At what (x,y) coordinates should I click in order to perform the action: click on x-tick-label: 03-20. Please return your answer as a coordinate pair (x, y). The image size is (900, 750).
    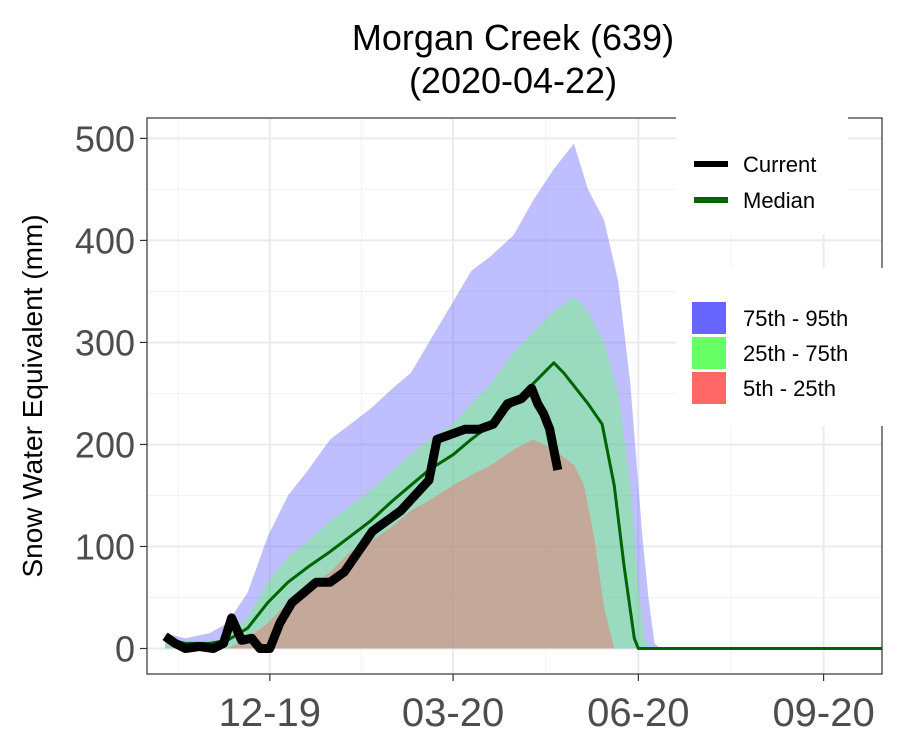
    Looking at the image, I should click on (453, 713).